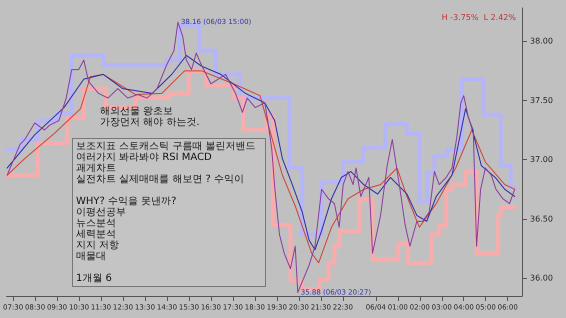  Describe the element at coordinates (541, 219) in the screenshot. I see `y-tick-label: 36.50` at that location.